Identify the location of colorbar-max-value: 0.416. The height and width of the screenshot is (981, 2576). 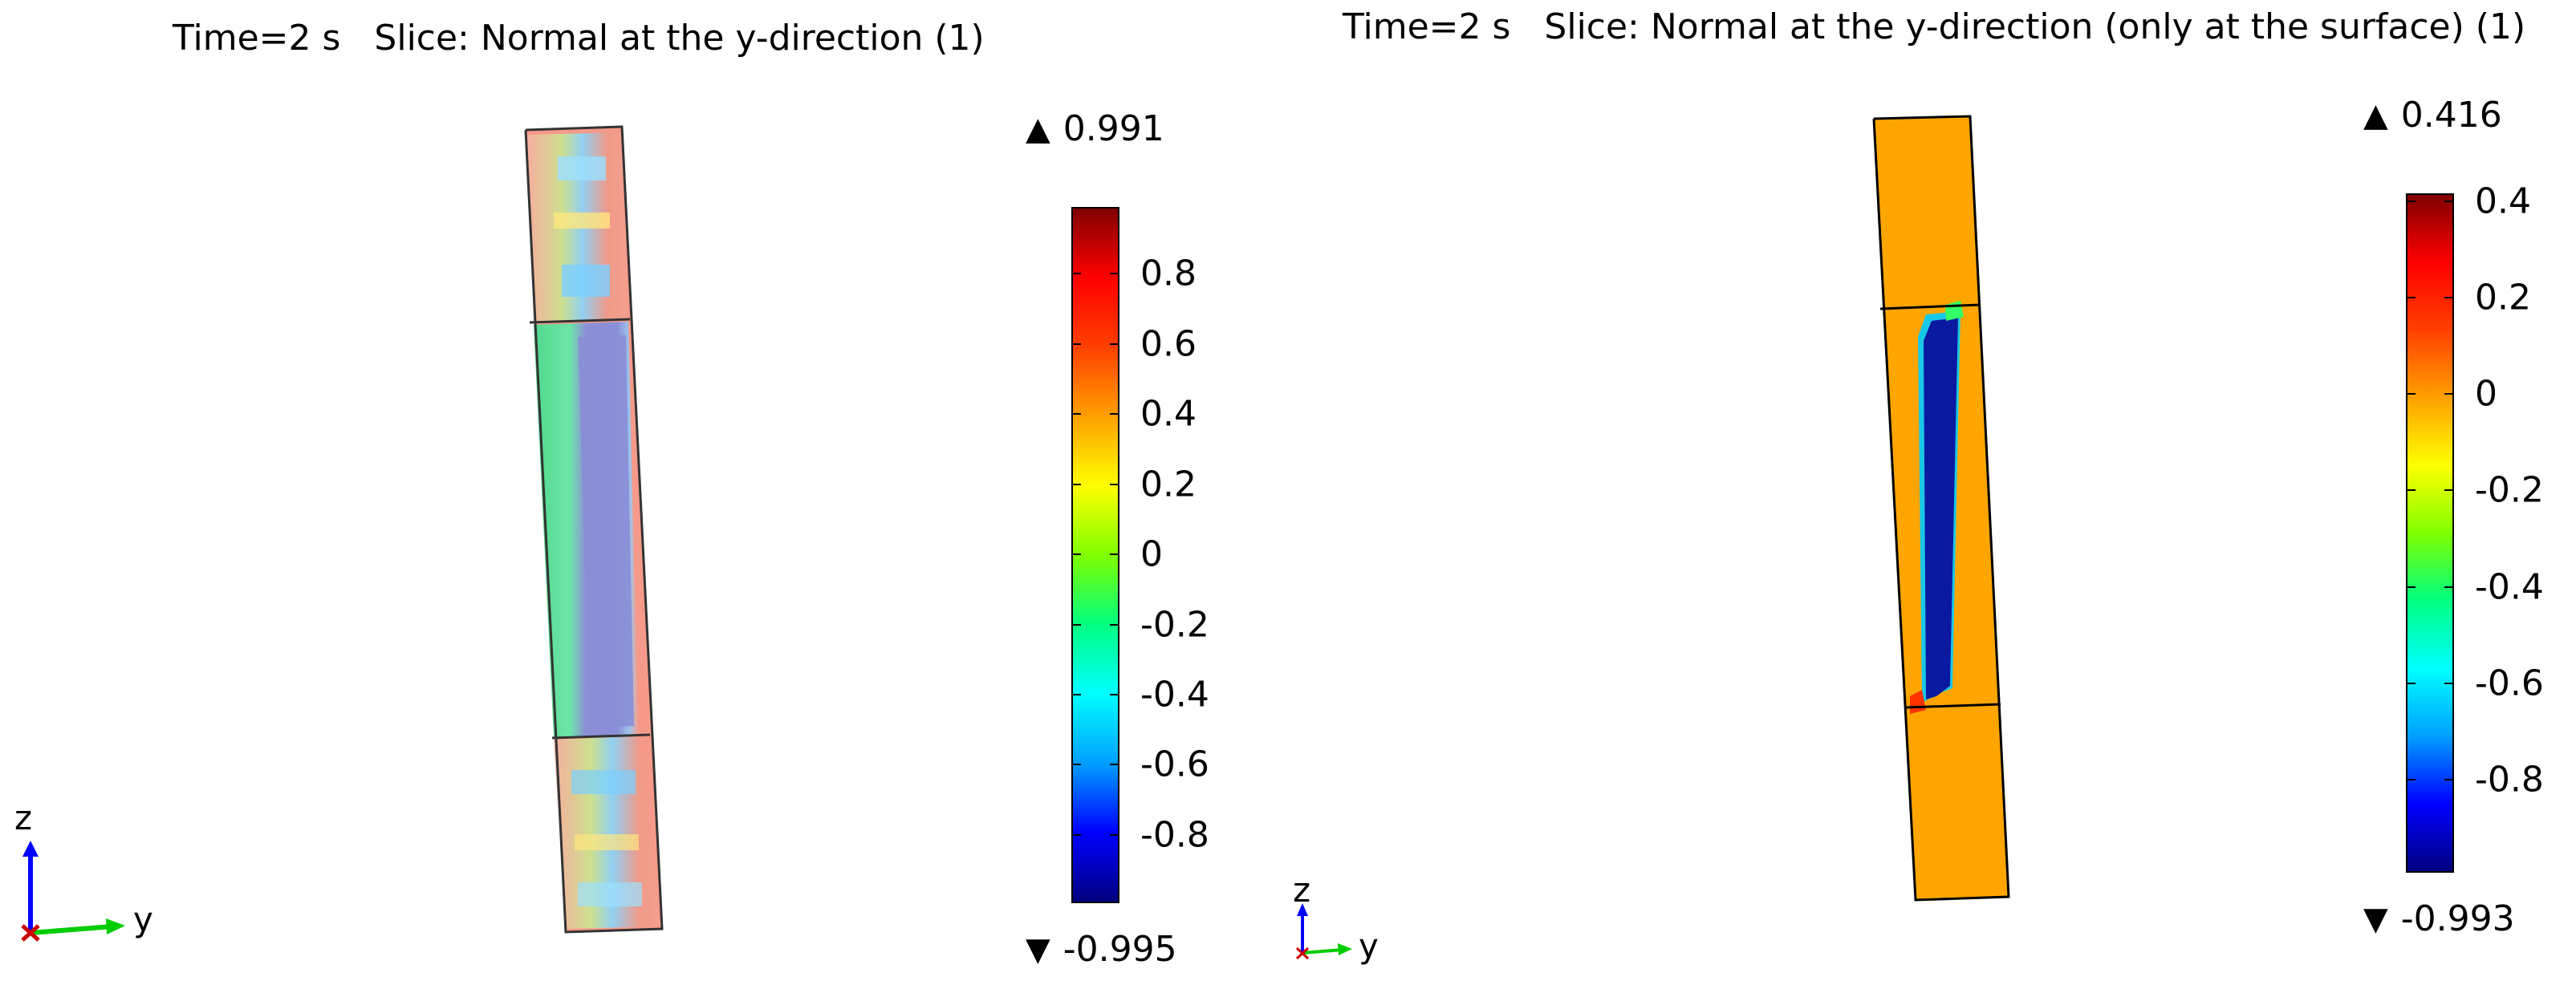
(2451, 115).